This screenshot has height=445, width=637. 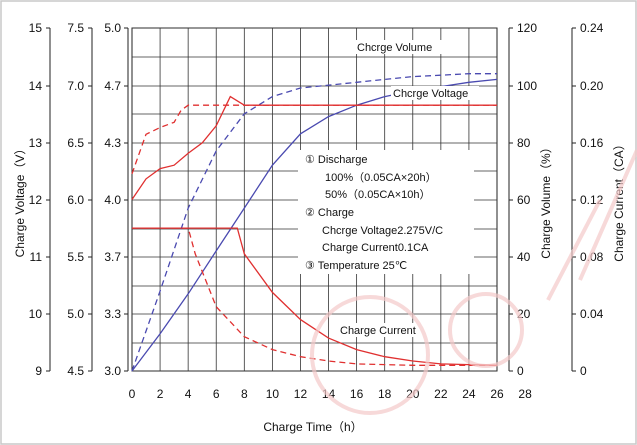 What do you see at coordinates (592, 257) in the screenshot?
I see `right-tick-label: 0.08` at bounding box center [592, 257].